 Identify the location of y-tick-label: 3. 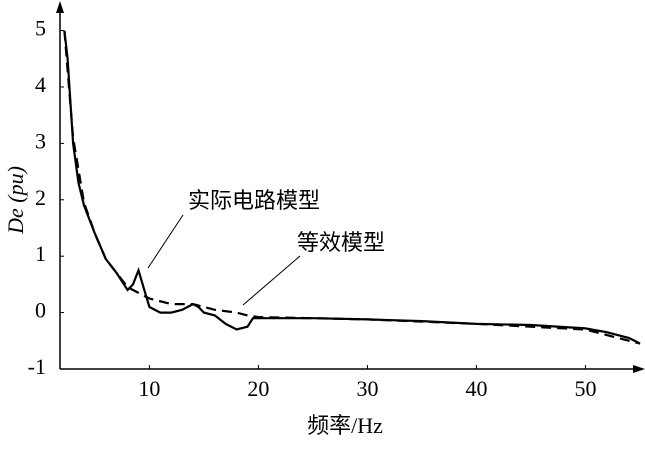
(40, 140).